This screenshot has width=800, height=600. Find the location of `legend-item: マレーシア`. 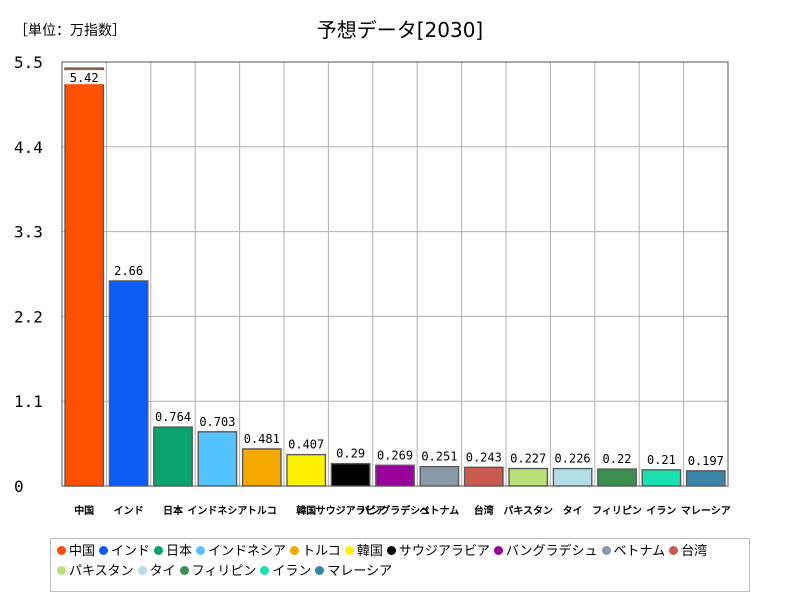

legend-item: マレーシア is located at coordinates (353, 572).